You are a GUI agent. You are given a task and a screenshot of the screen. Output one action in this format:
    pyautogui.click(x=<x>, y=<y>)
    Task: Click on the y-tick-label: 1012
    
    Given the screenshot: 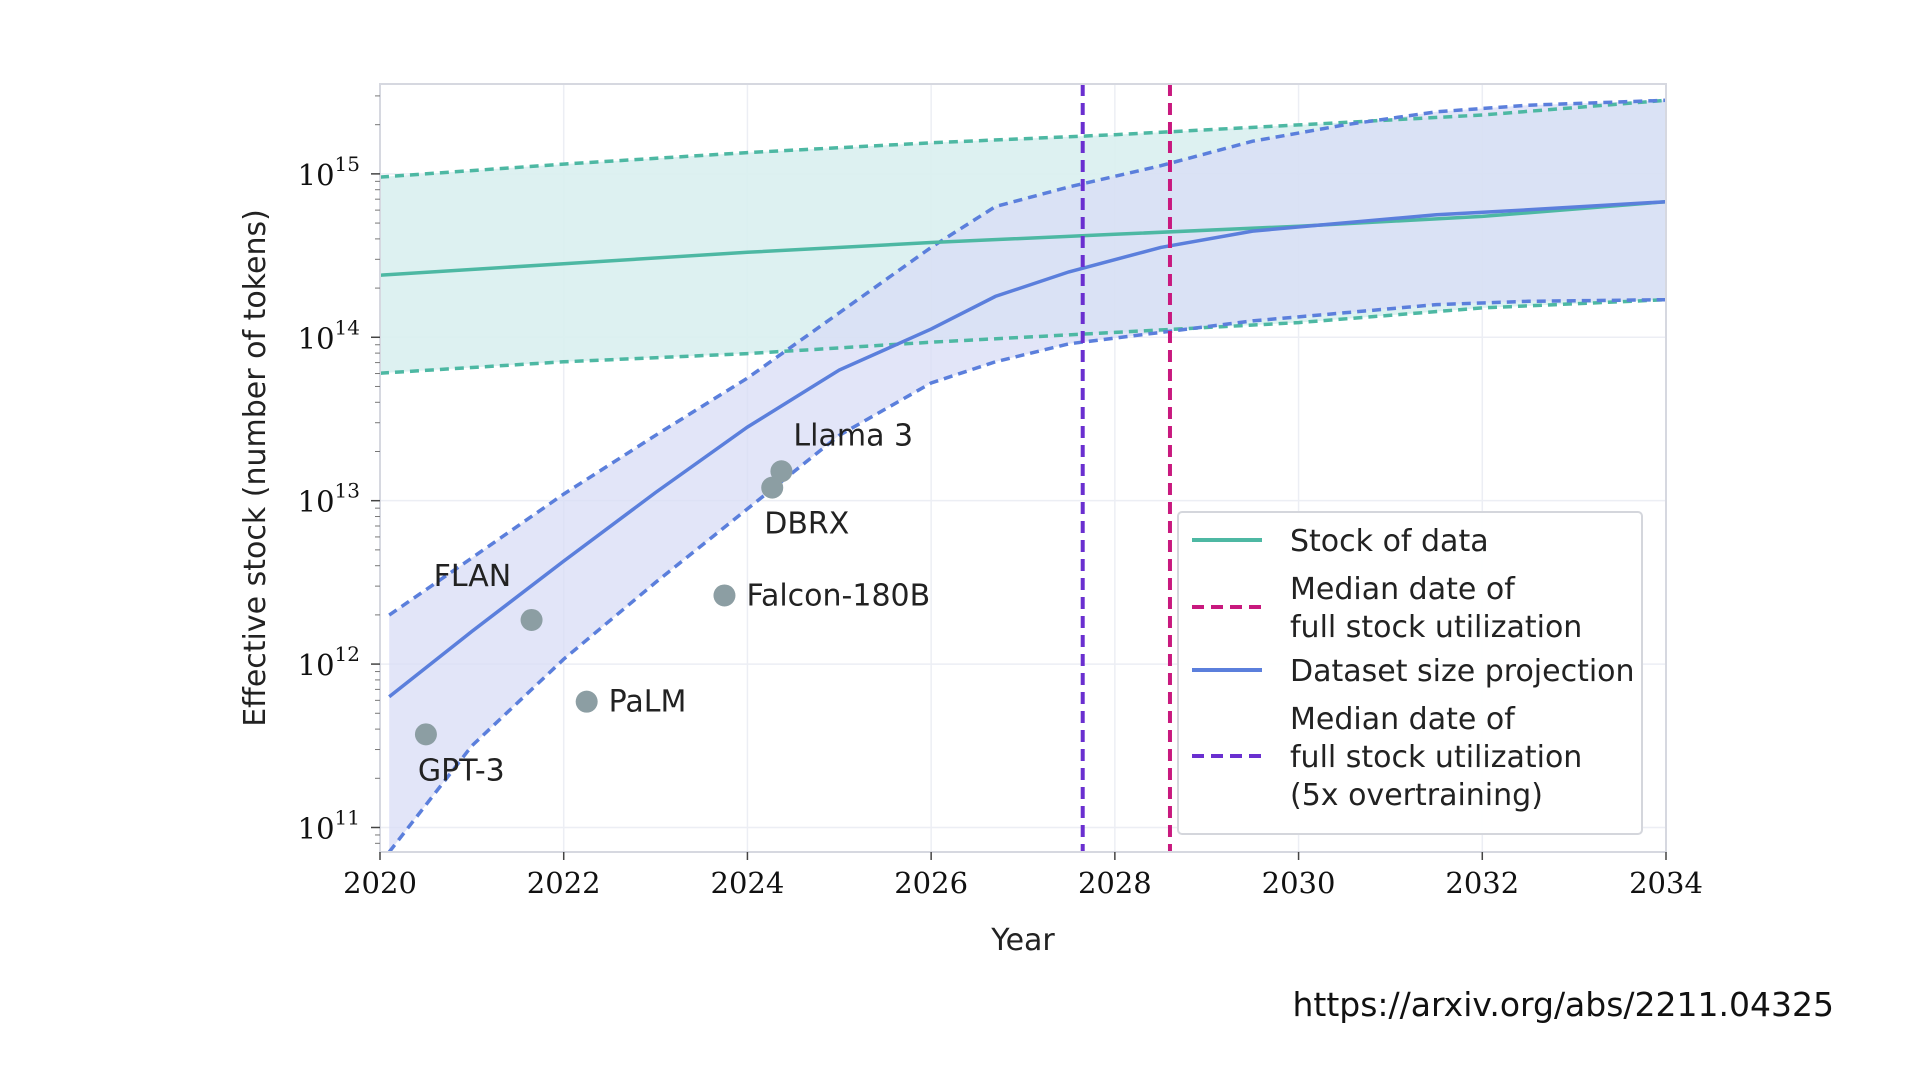 What is the action you would take?
    pyautogui.click(x=329, y=662)
    